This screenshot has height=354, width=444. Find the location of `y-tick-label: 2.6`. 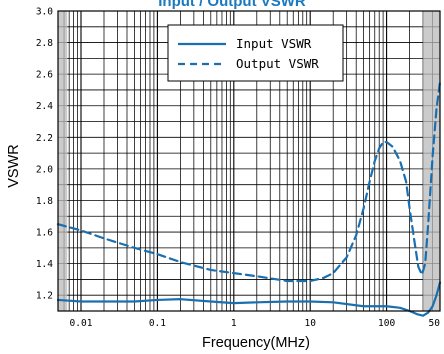

y-tick-label: 2.6 is located at coordinates (44, 75).